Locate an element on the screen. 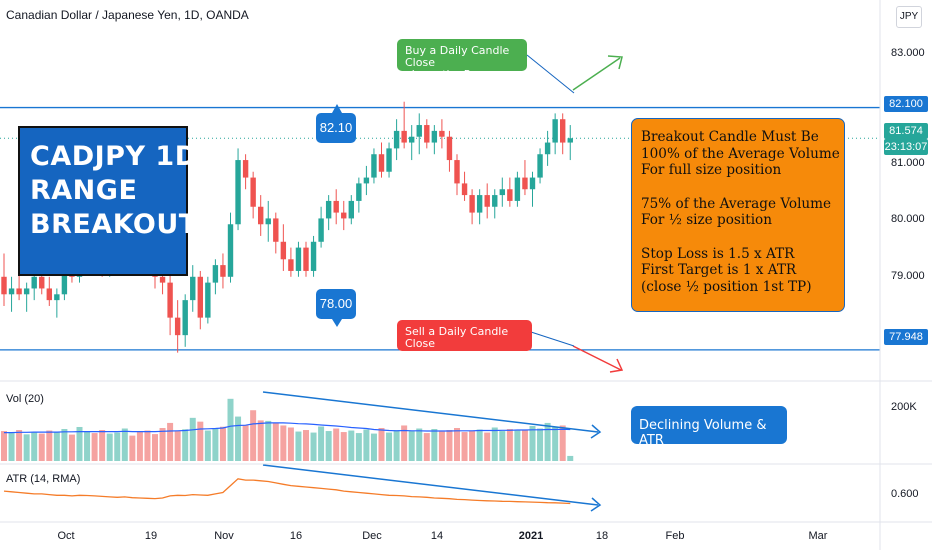 This screenshot has width=932, height=550. y-tick-label: 81.000 is located at coordinates (908, 163).